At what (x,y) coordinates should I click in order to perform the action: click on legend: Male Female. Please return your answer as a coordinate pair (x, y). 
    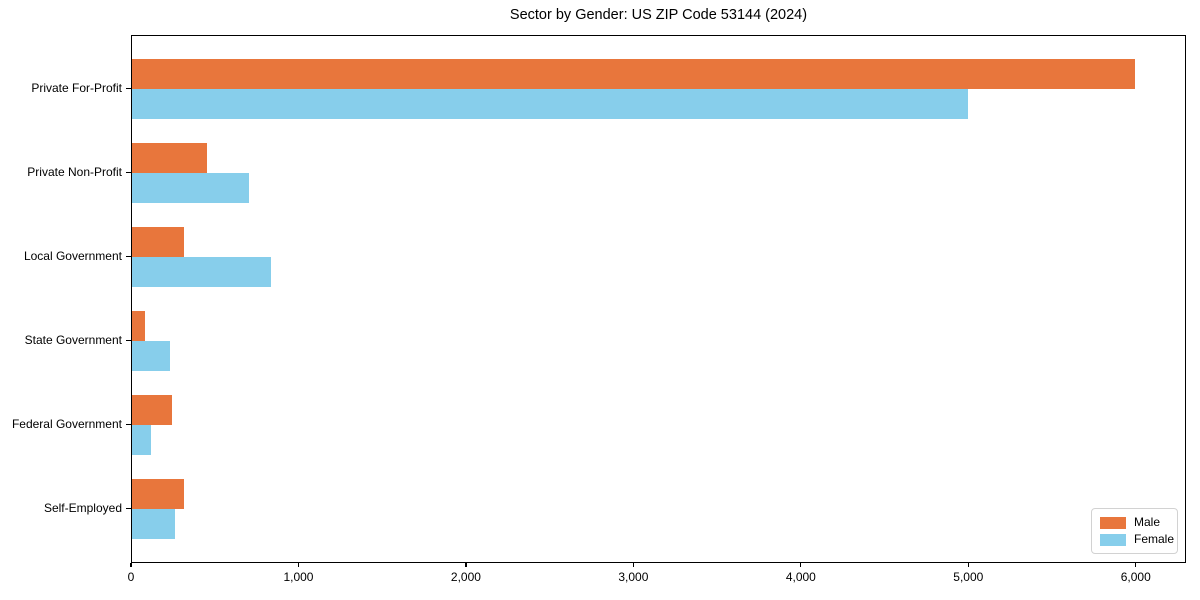
    Looking at the image, I should click on (1134, 531).